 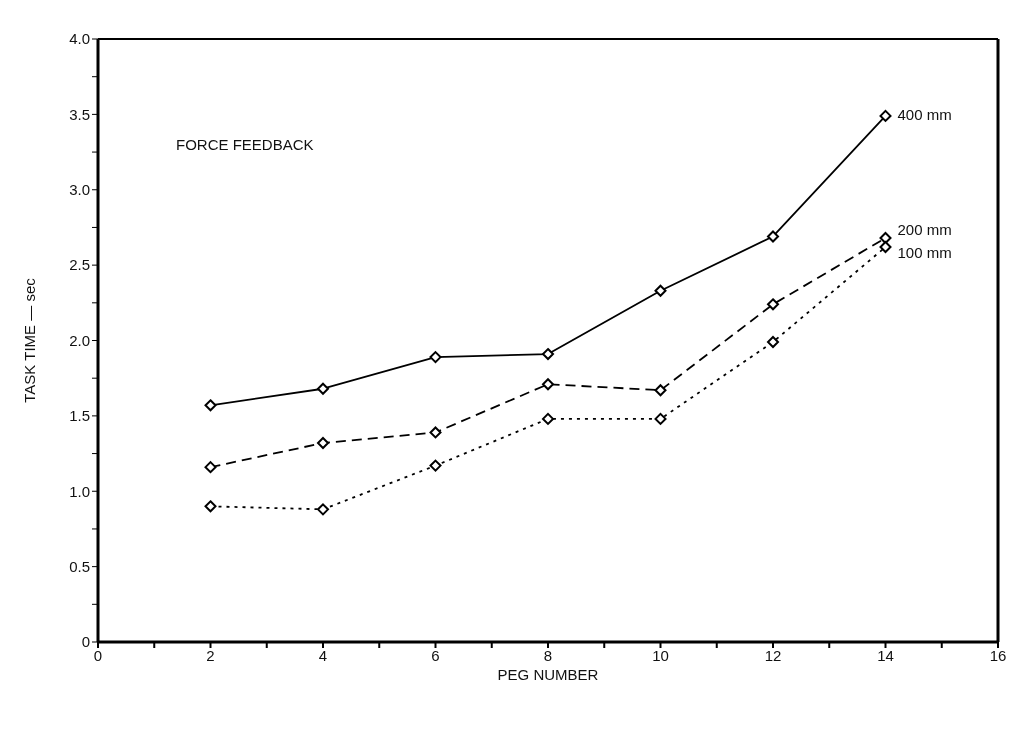 What do you see at coordinates (548, 655) in the screenshot?
I see `x-tick-label: 8` at bounding box center [548, 655].